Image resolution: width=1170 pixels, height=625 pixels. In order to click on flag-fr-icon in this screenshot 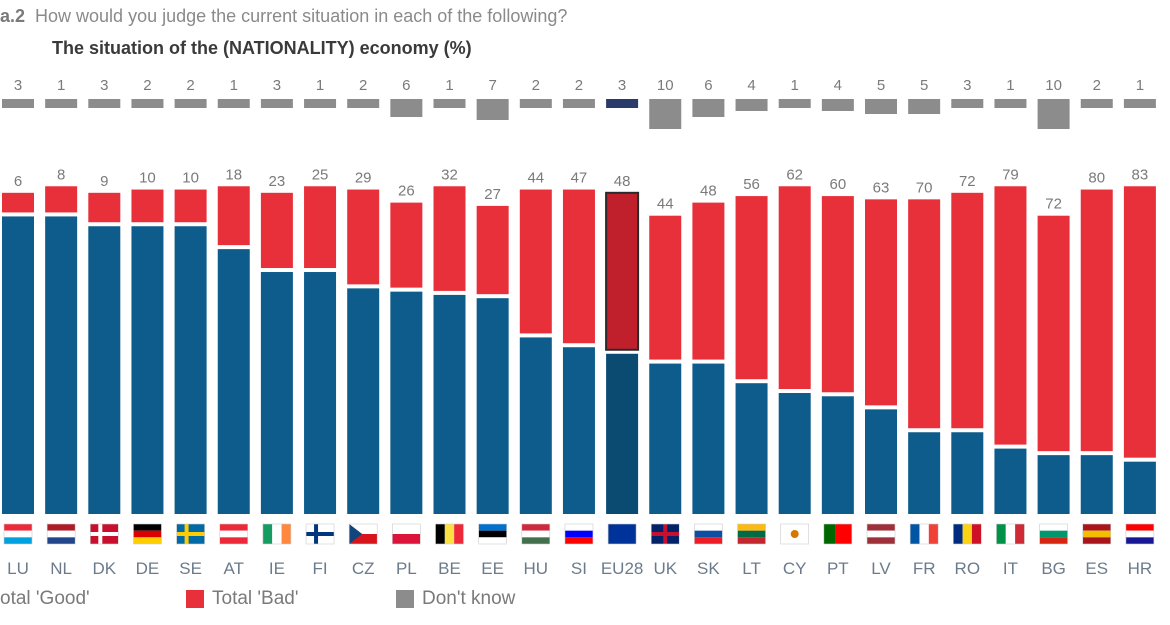, I will do `click(924, 534)`.